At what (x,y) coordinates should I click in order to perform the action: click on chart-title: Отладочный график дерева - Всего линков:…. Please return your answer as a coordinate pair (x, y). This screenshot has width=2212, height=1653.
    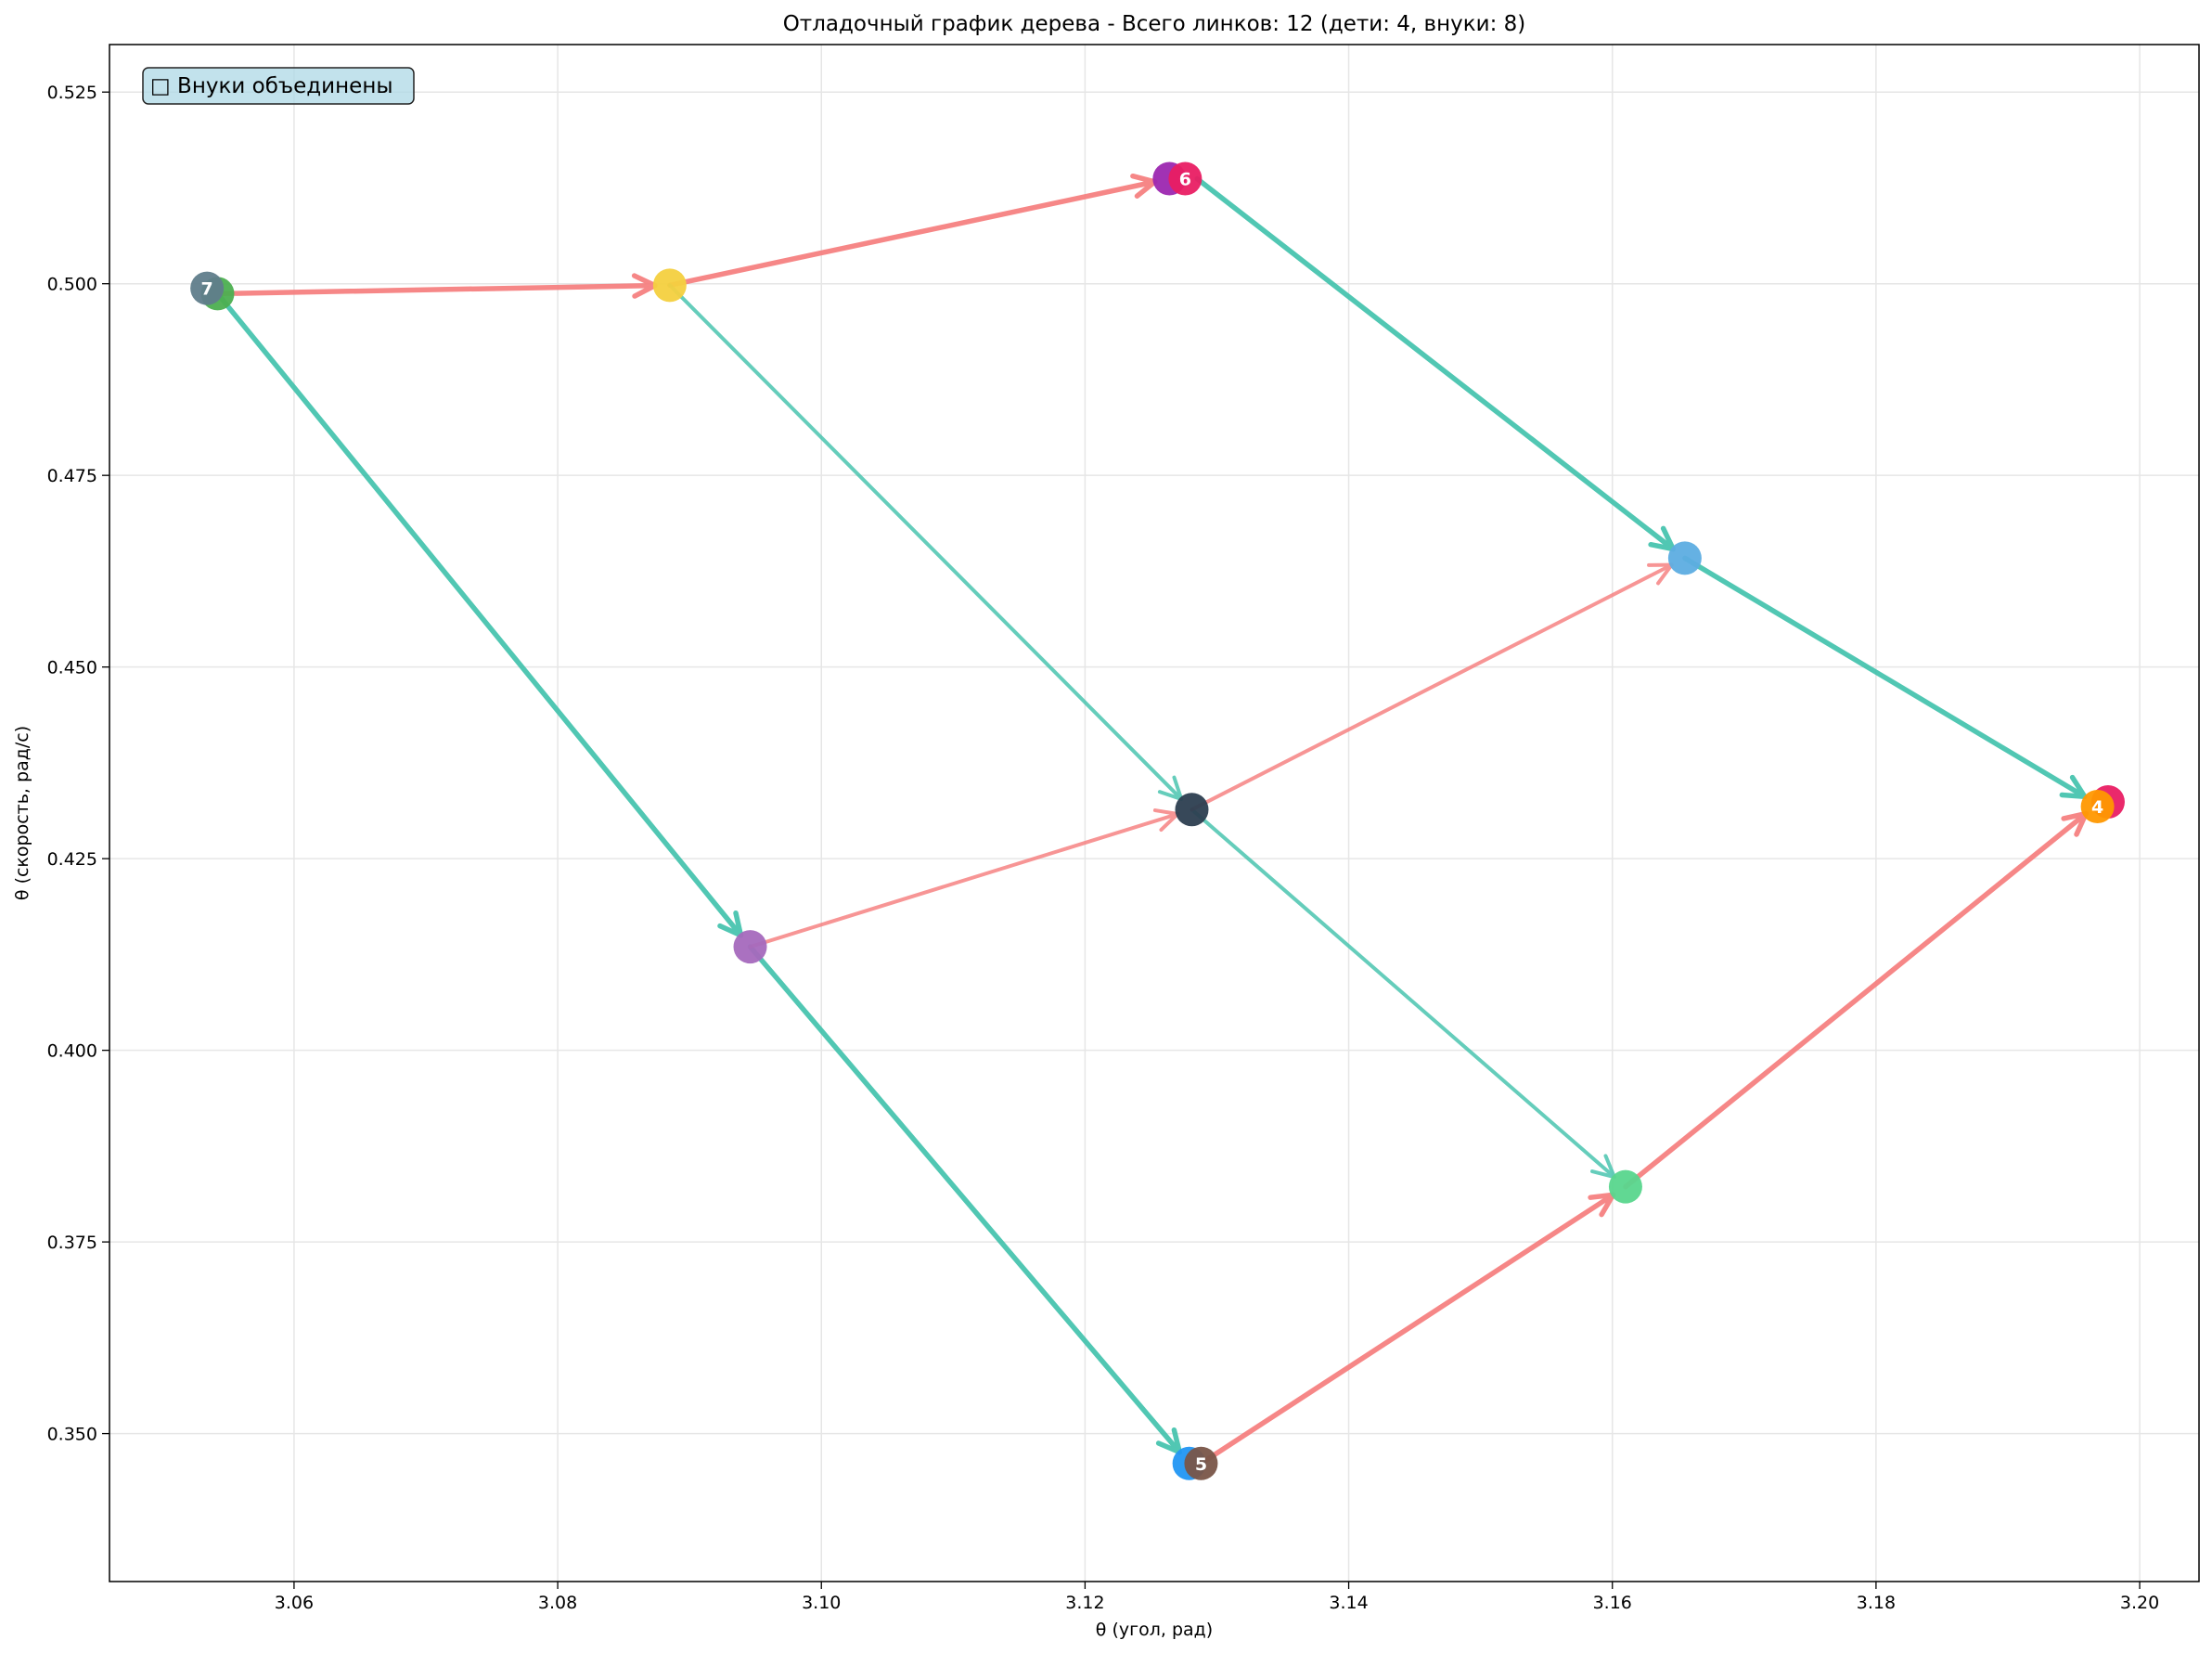
    Looking at the image, I should click on (1154, 24).